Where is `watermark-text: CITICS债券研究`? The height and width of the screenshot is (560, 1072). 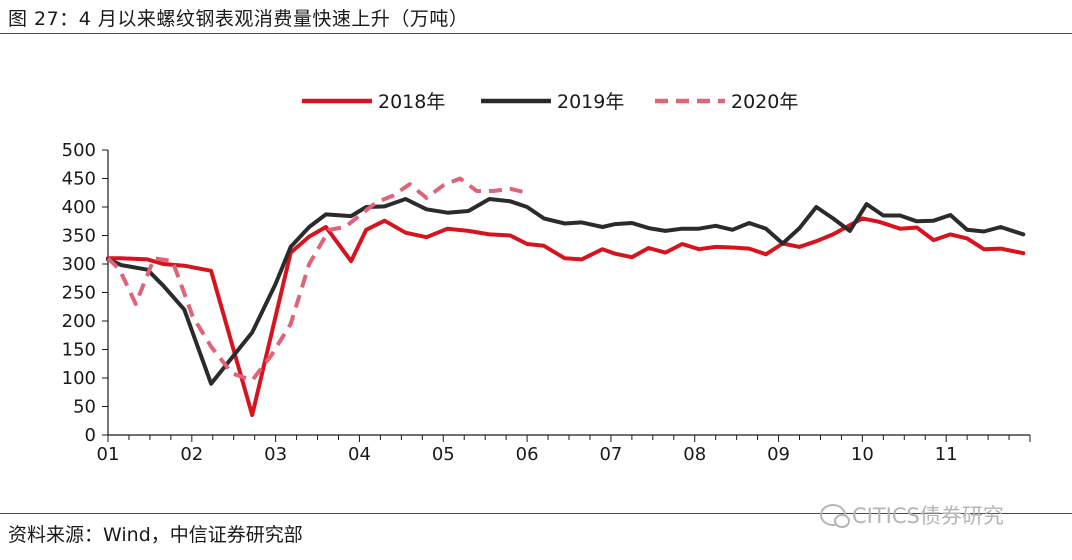
watermark-text: CITICS债券研究 is located at coordinates (928, 516).